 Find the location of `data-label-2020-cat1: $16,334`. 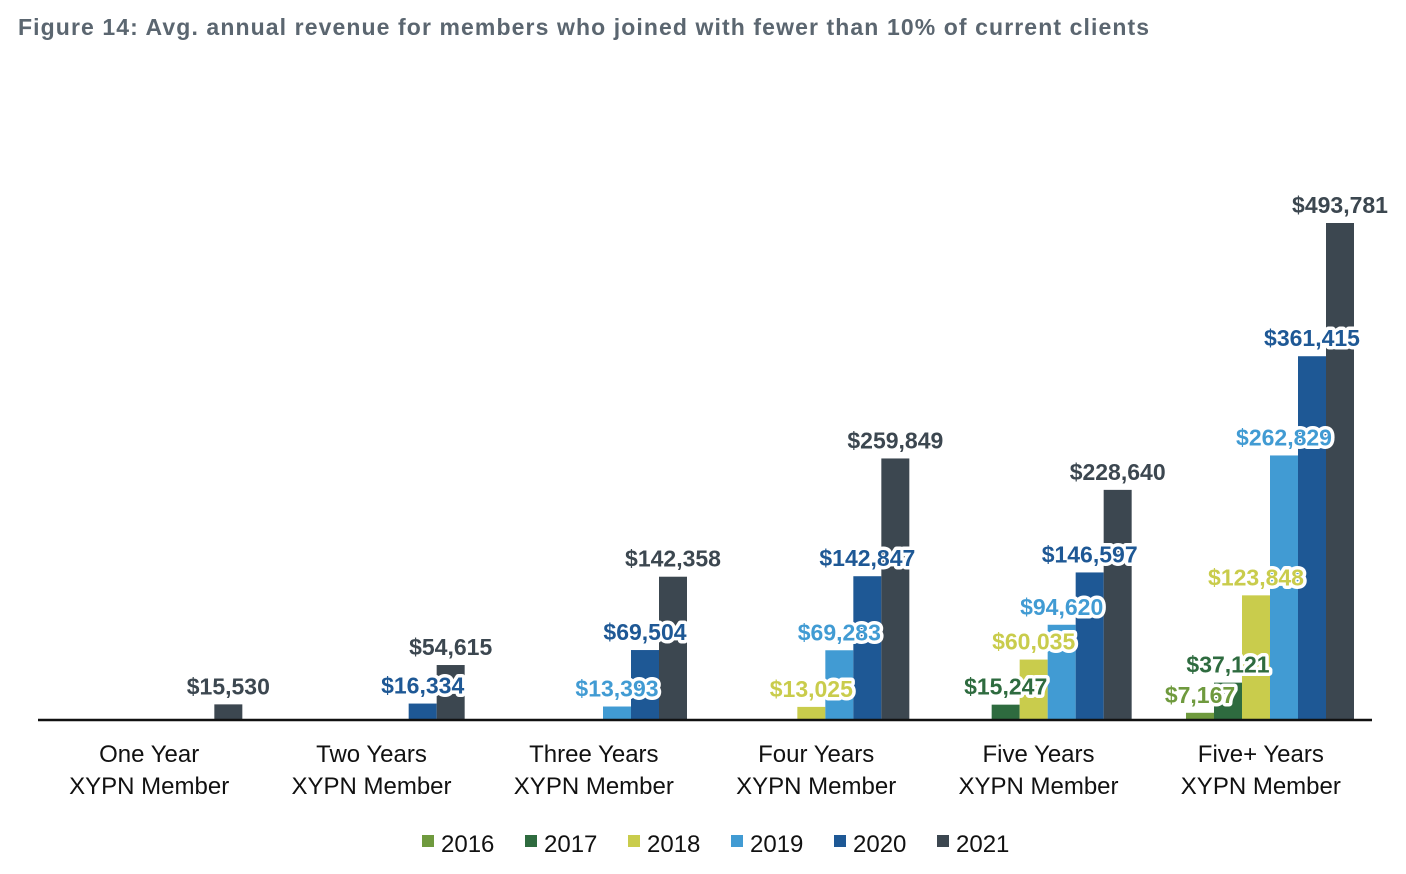

data-label-2020-cat1: $16,334 is located at coordinates (422, 686).